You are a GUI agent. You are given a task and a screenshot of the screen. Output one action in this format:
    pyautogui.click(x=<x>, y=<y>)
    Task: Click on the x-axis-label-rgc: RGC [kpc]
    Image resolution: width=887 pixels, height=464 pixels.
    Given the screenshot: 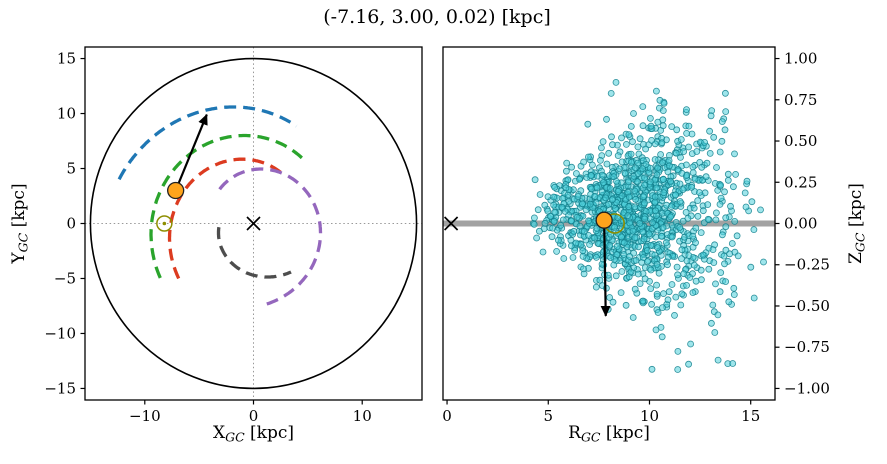 What is the action you would take?
    pyautogui.click(x=609, y=434)
    